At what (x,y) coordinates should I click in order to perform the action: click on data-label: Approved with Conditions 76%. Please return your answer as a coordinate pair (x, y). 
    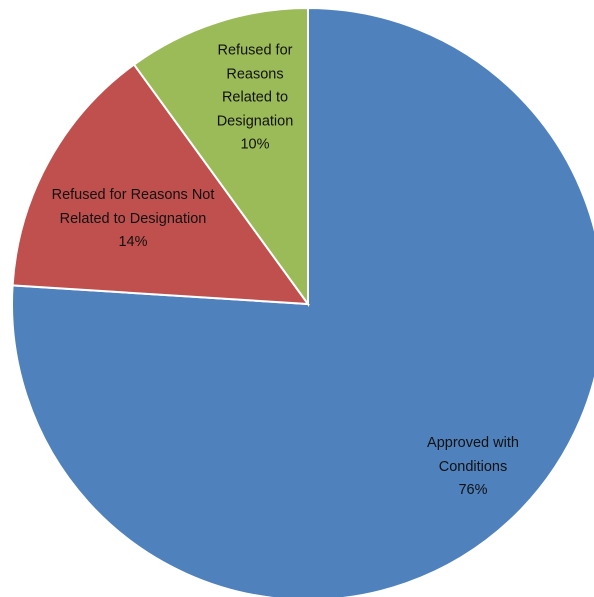
    Looking at the image, I should click on (473, 467).